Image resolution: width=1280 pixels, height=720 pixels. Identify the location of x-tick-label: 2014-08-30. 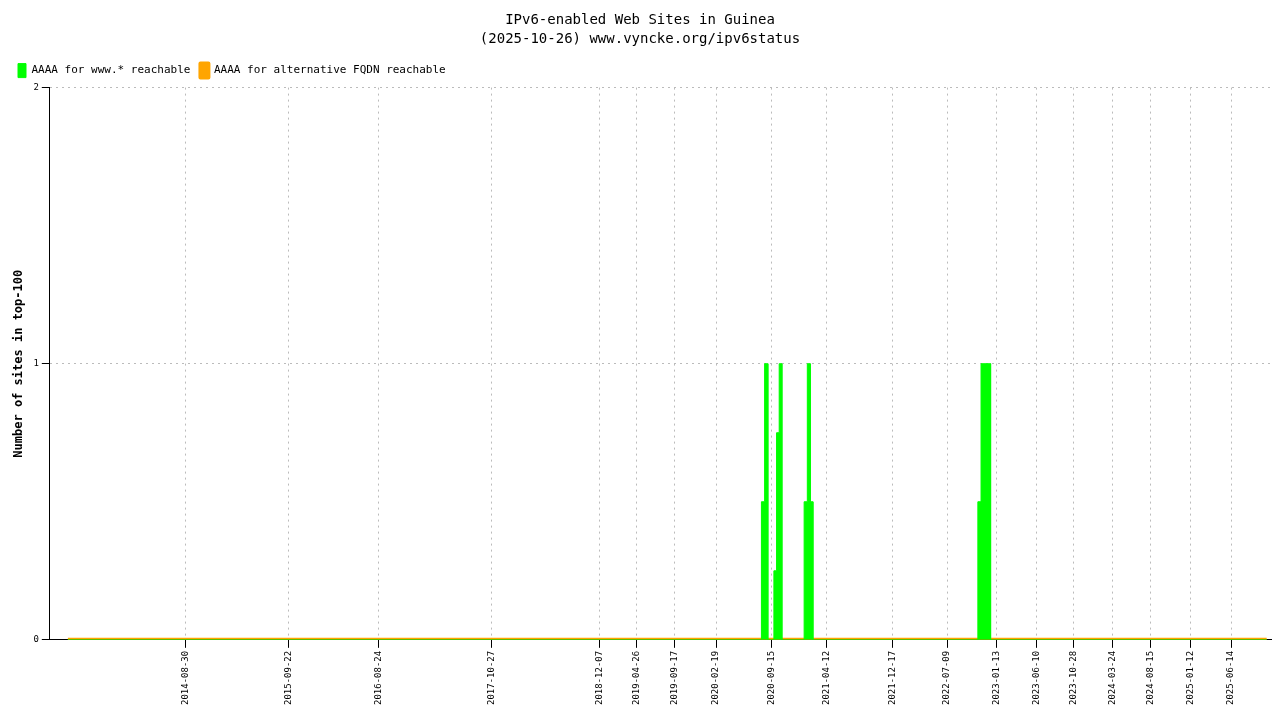
(185, 677).